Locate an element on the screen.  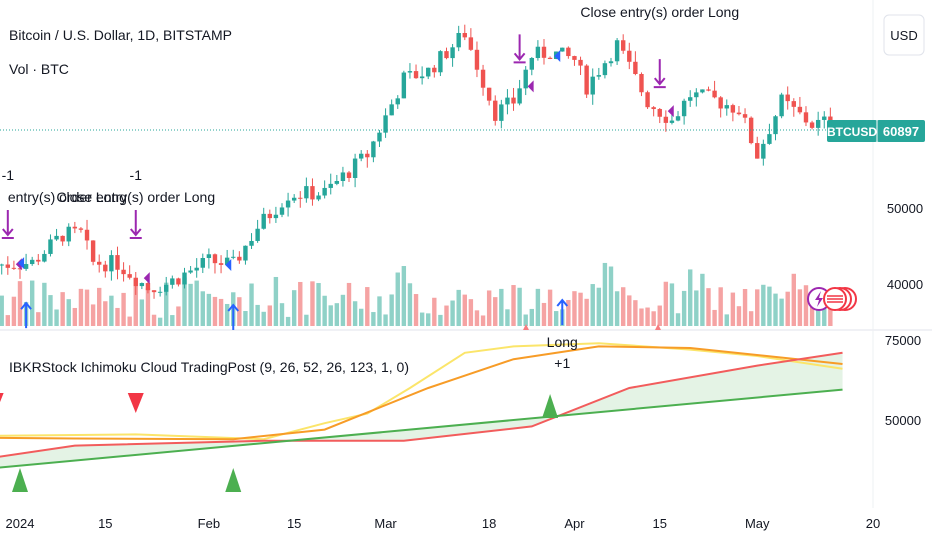
indicator-axis-label: 75000 is located at coordinates (903, 340).